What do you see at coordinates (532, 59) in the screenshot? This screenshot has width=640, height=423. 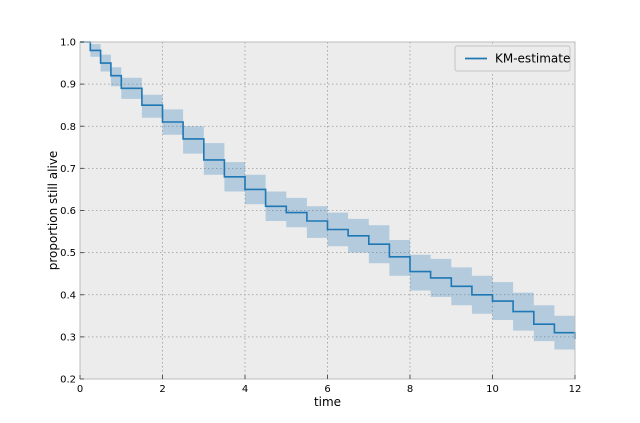 I see `legend-label-km-estimate: KM-estimate` at bounding box center [532, 59].